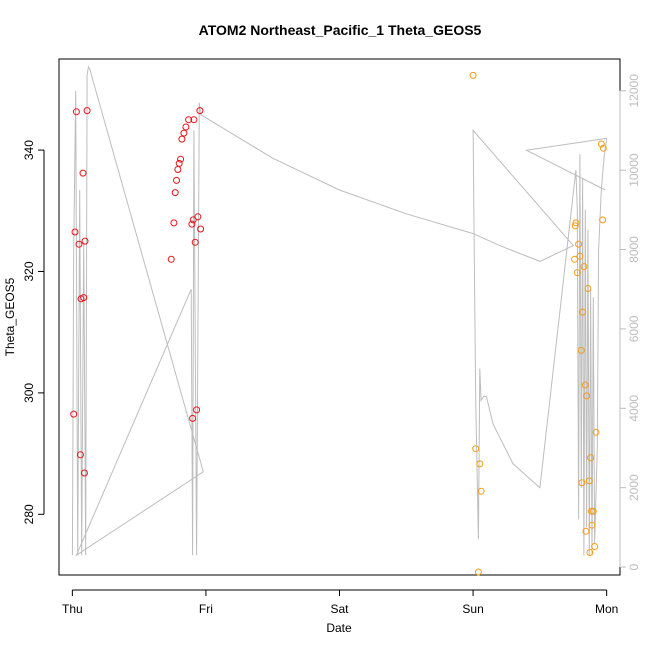 The width and height of the screenshot is (650, 650). I want to click on x-tick-label: Mon, so click(606, 609).